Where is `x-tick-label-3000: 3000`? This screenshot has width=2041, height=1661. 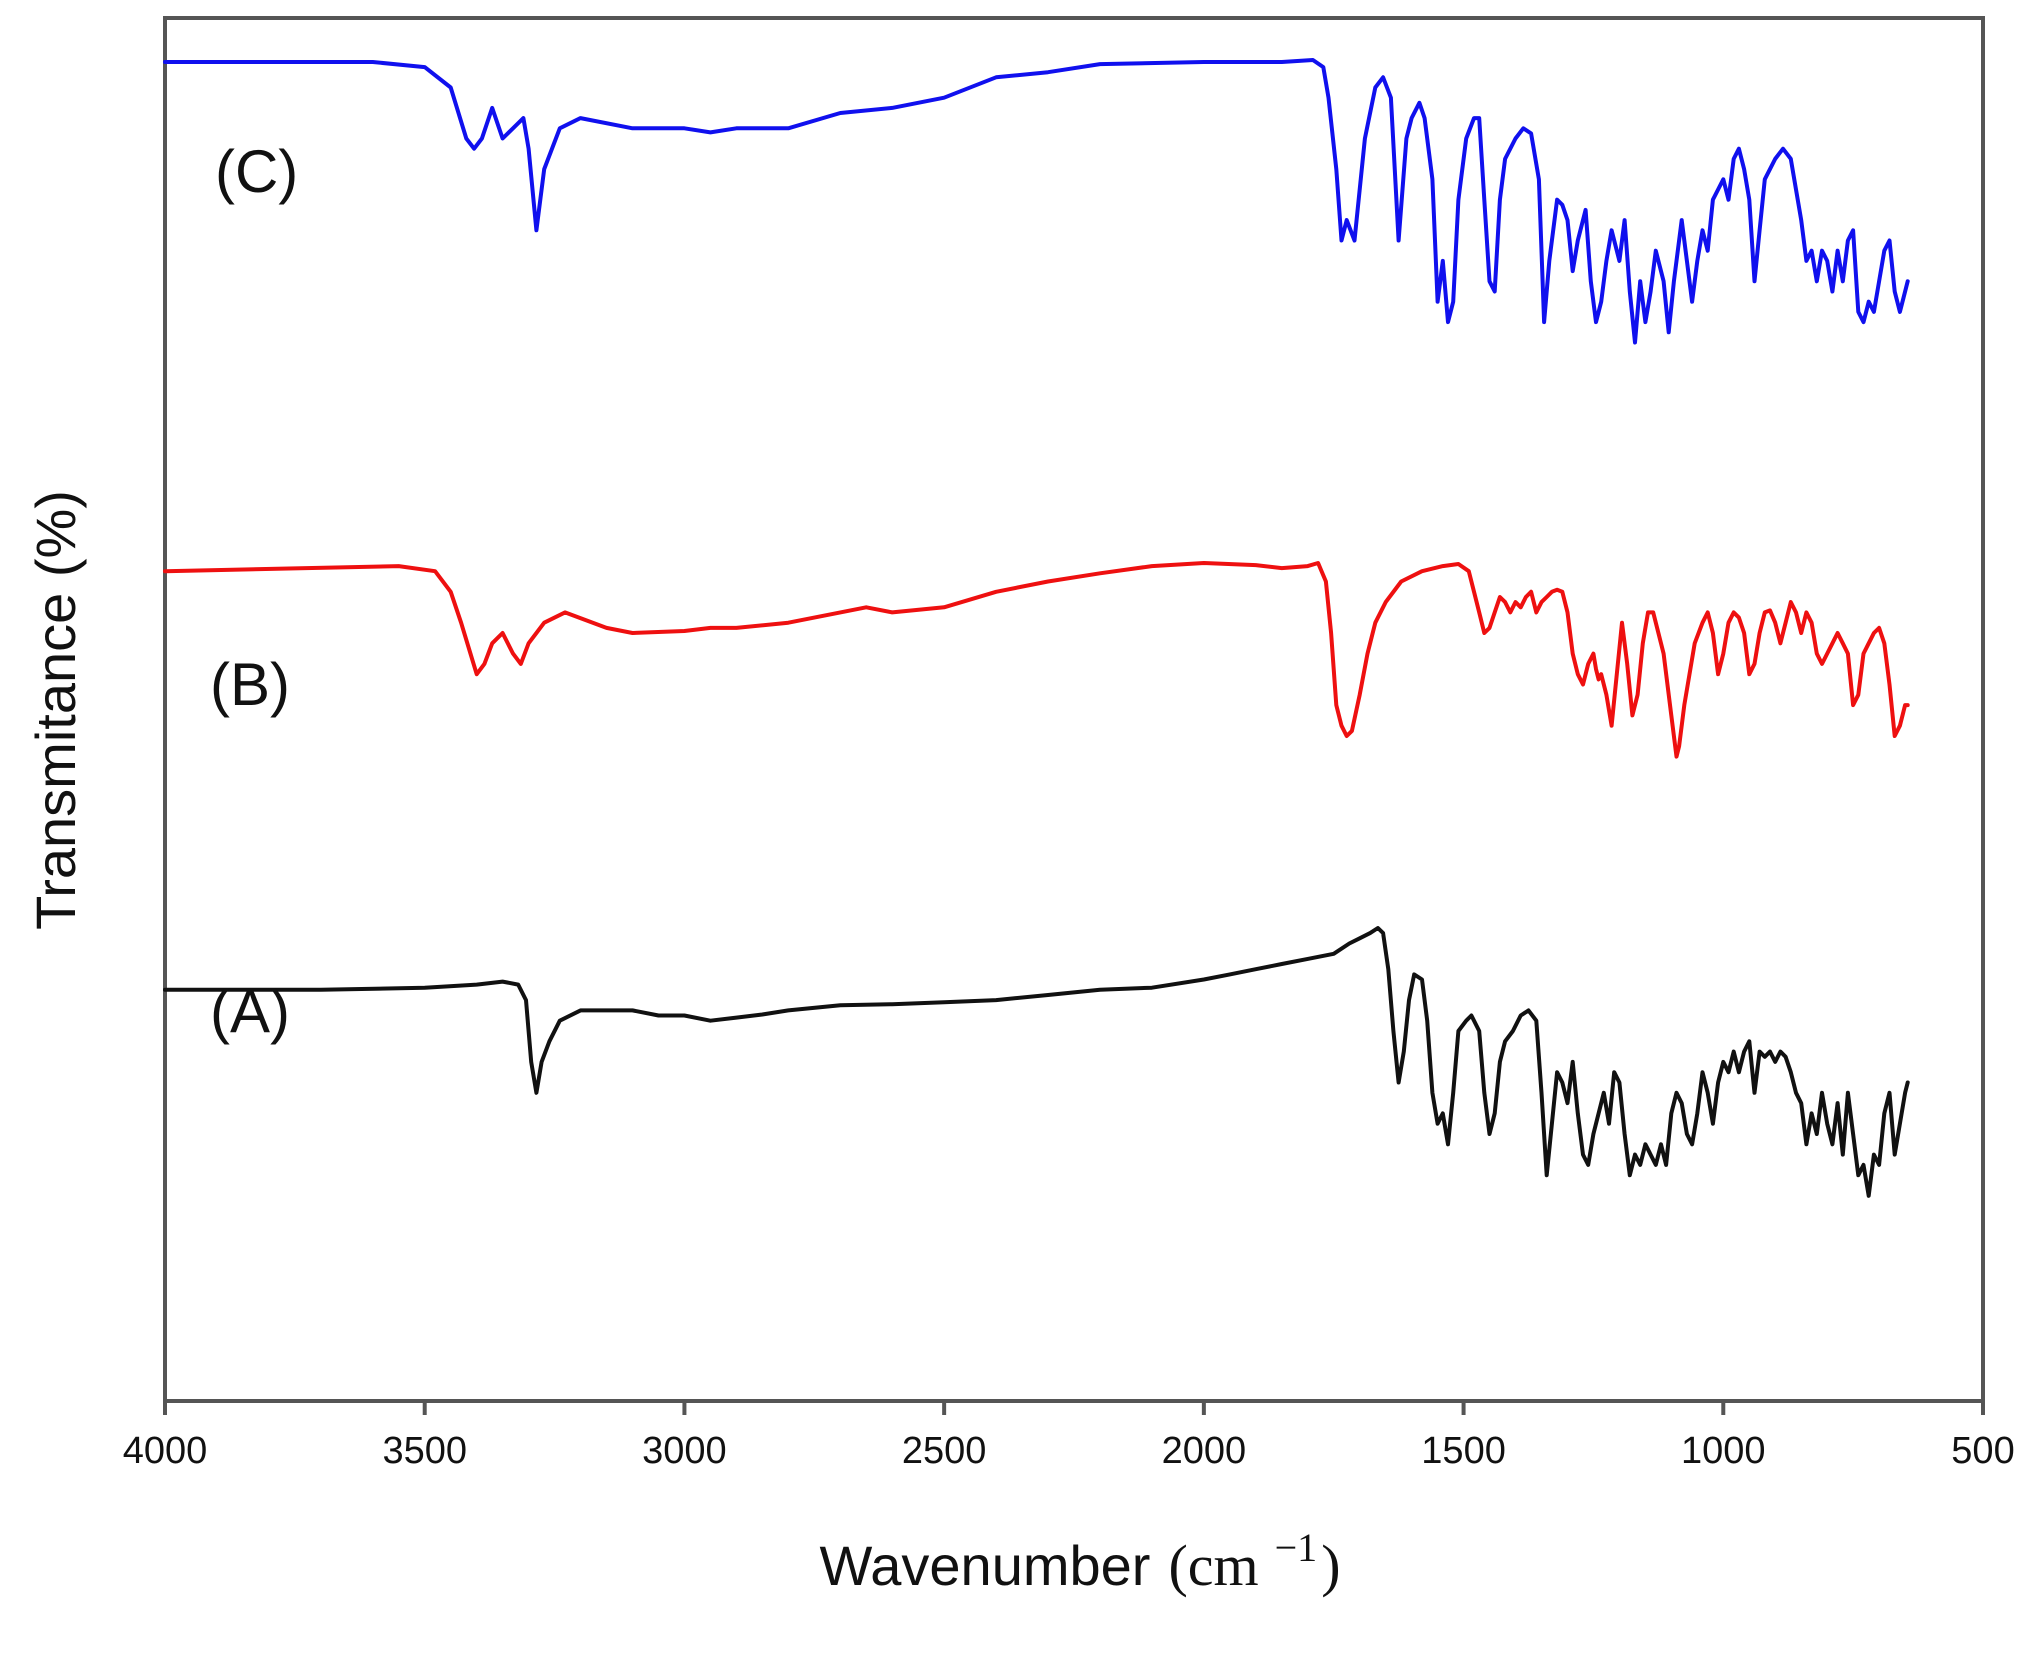
x-tick-label-3000: 3000 is located at coordinates (684, 1451).